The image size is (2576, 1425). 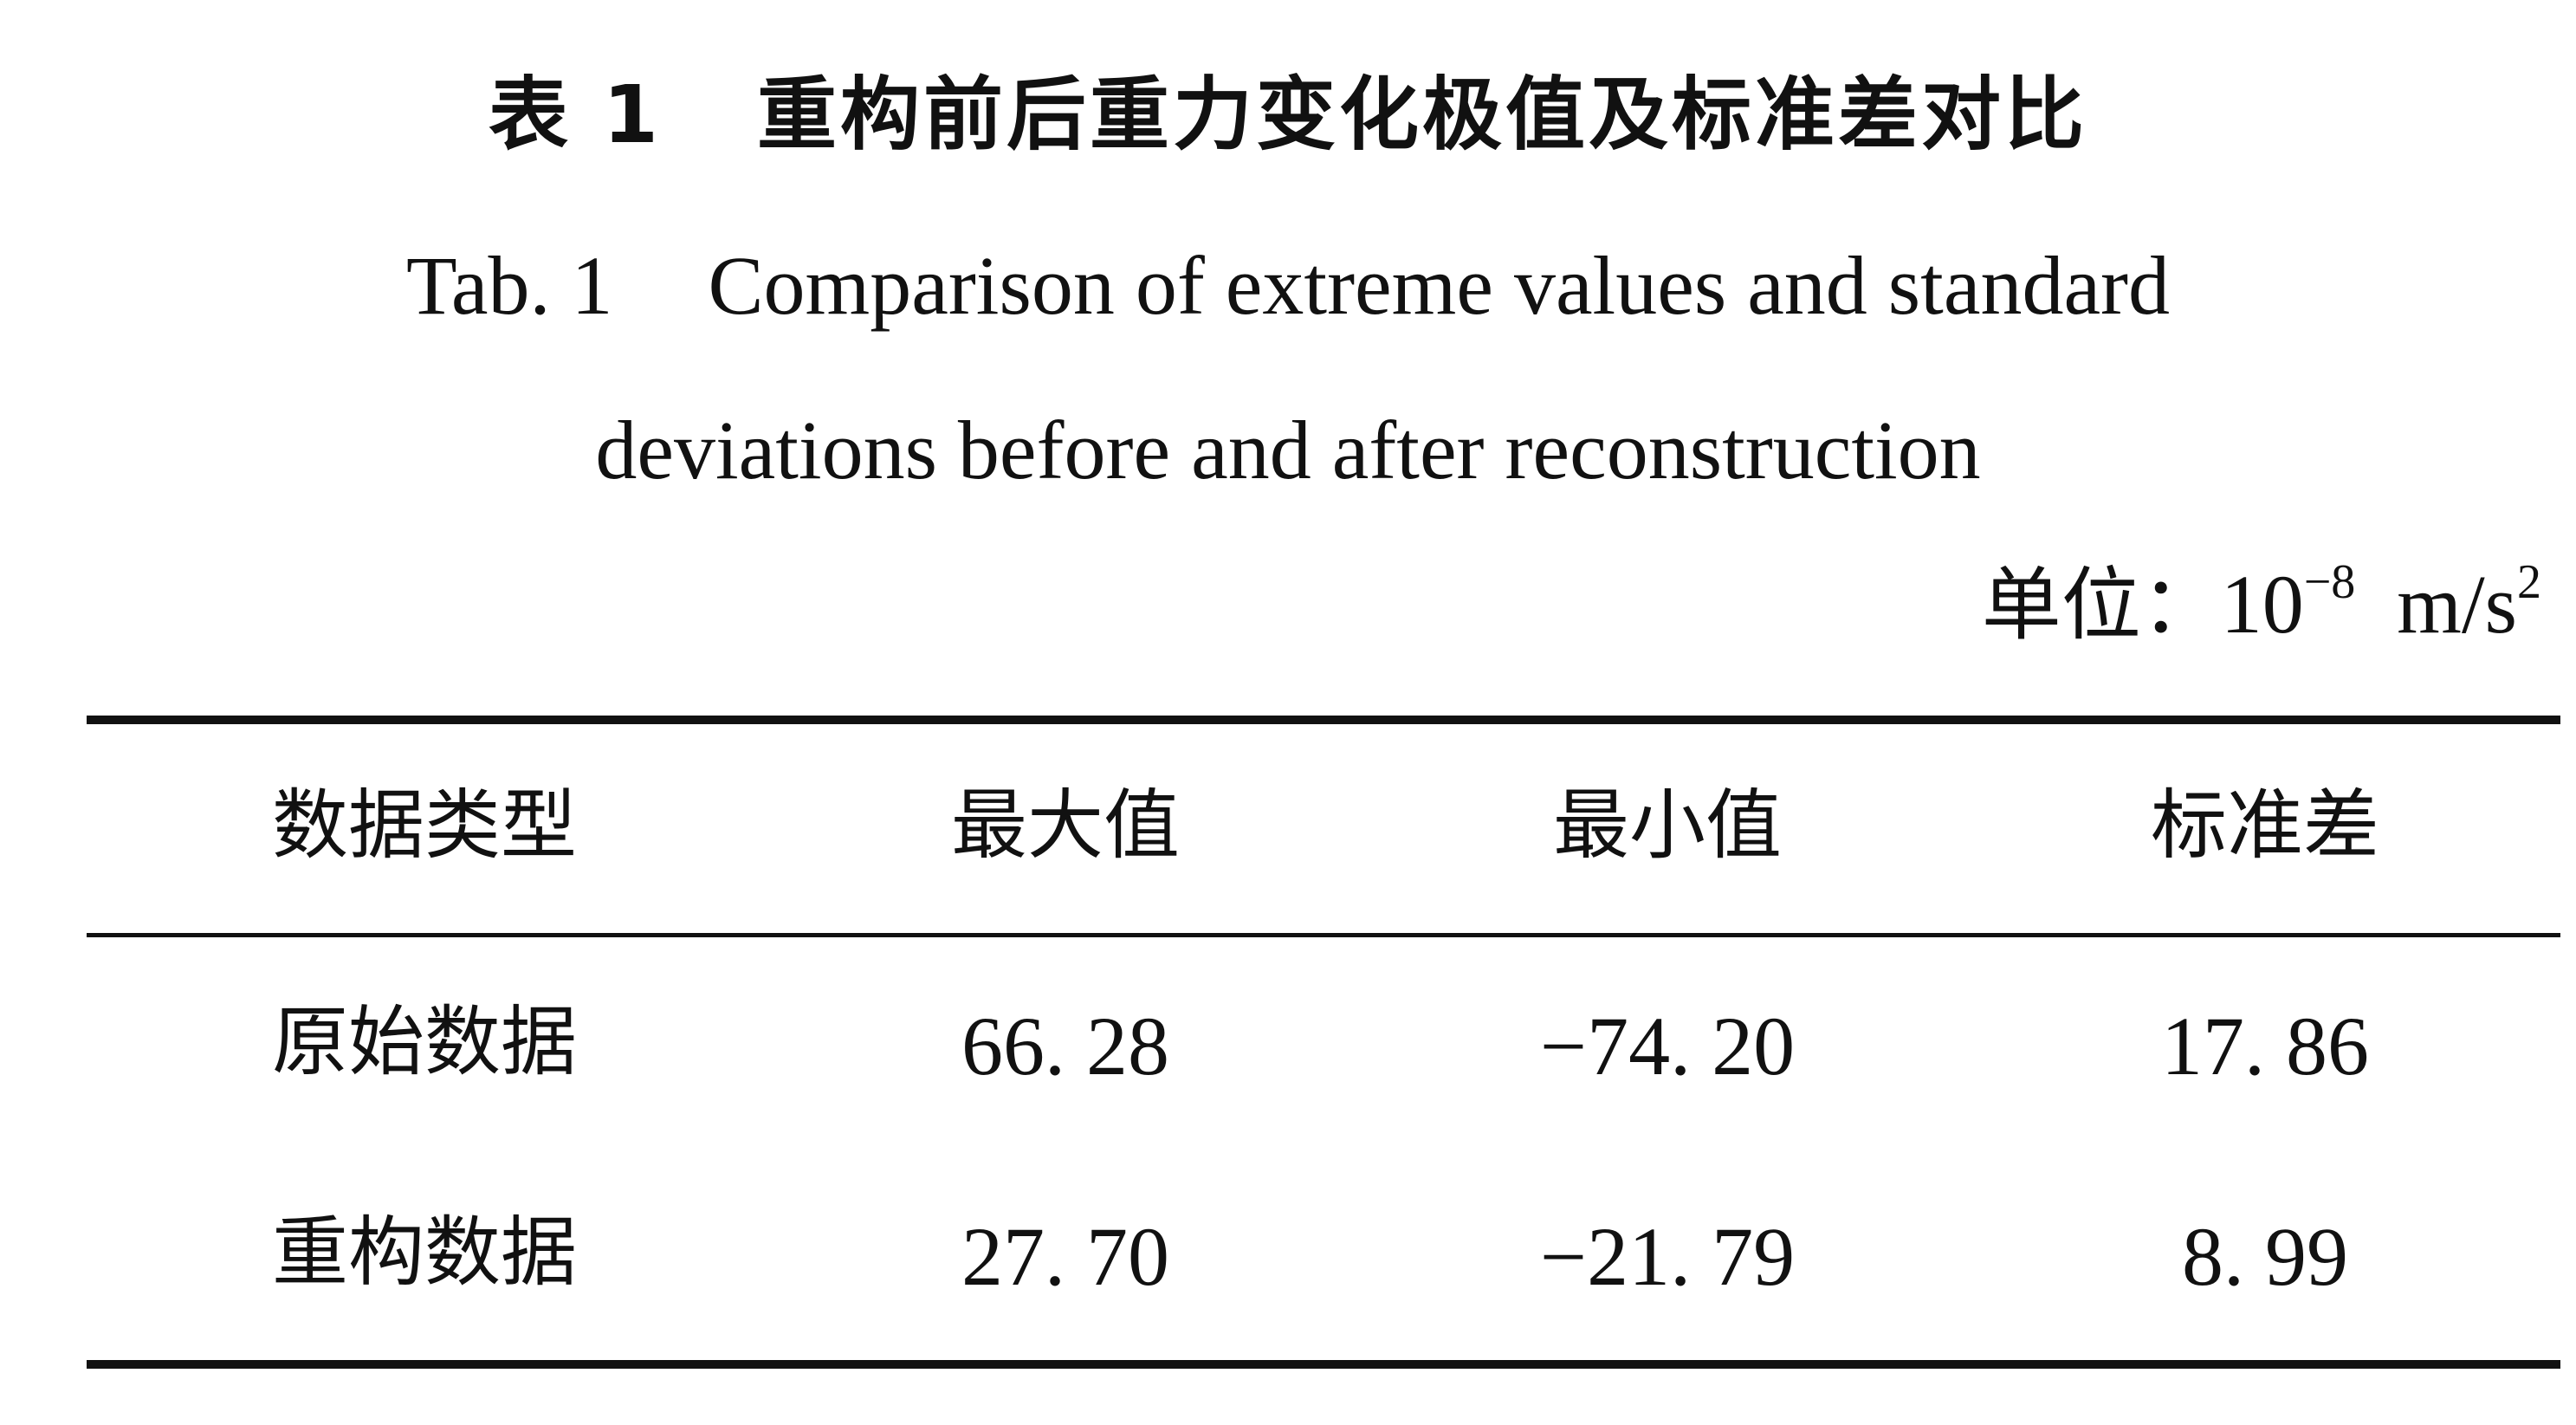 What do you see at coordinates (1323, 720) in the screenshot?
I see `table-top-rule` at bounding box center [1323, 720].